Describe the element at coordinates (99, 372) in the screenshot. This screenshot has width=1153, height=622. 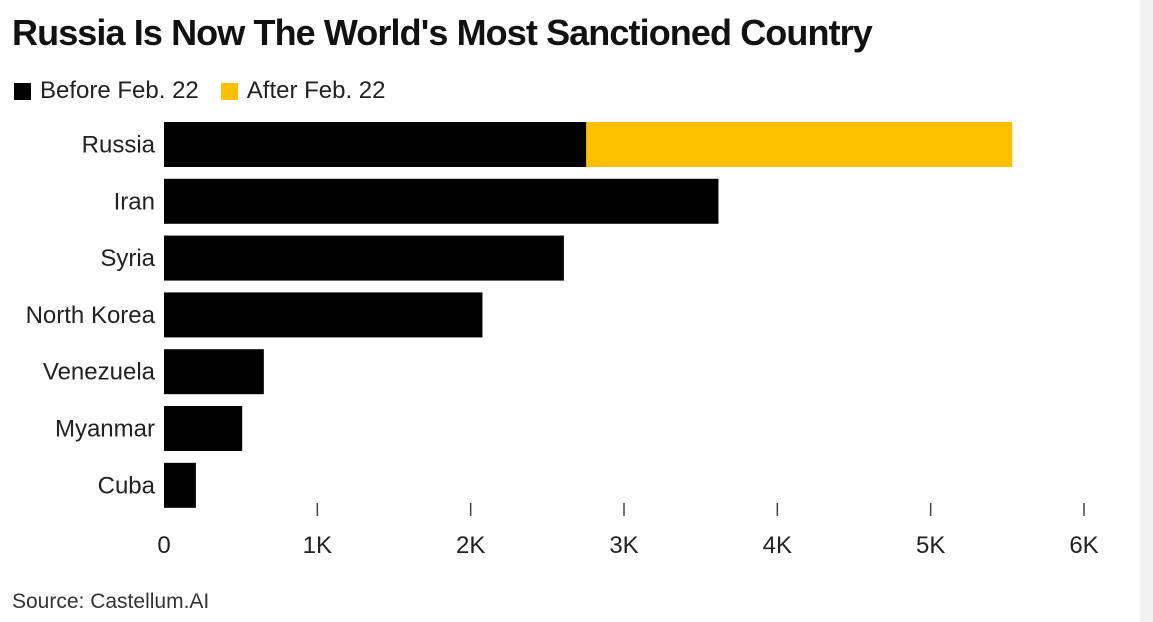
I see `category-label-venezuela: Venezuela` at that location.